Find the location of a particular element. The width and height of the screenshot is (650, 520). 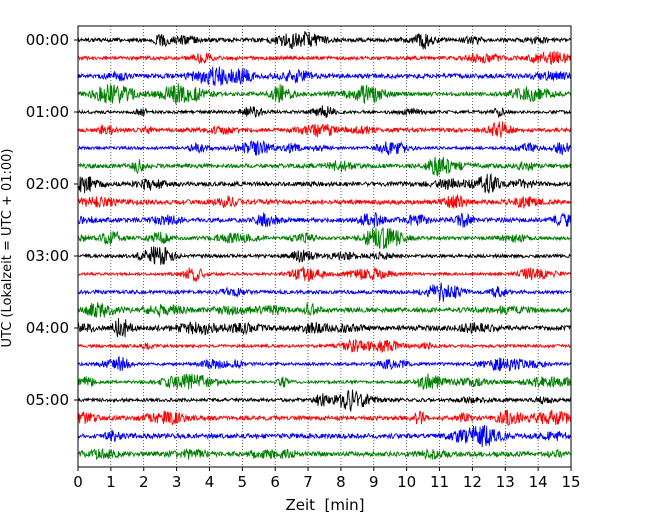

x-tick-label: 12 is located at coordinates (472, 482).